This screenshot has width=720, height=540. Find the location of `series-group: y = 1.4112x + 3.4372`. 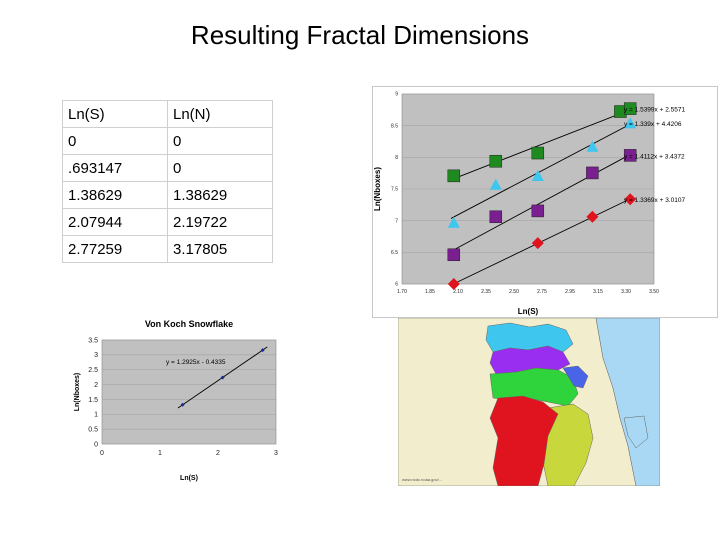

series-group: y = 1.4112x + 3.4372 is located at coordinates (566, 205).